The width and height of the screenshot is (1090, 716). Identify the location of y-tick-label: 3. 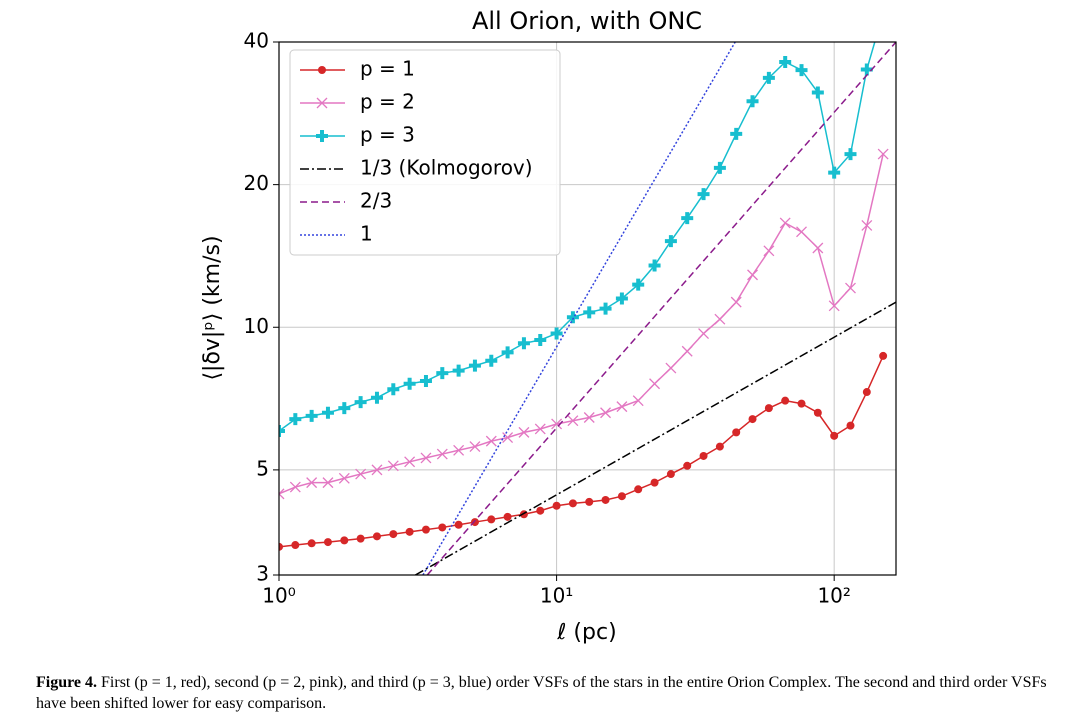
(262, 574).